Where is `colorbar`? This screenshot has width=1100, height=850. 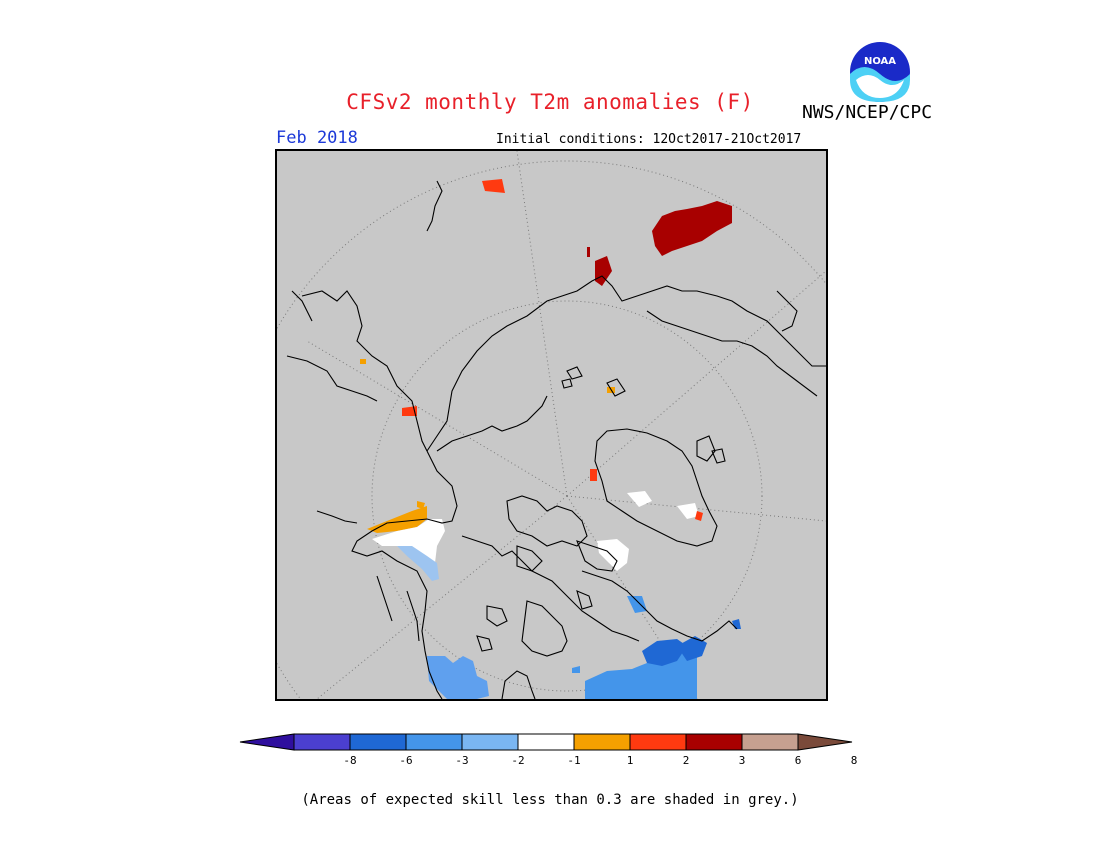 colorbar is located at coordinates (550, 744).